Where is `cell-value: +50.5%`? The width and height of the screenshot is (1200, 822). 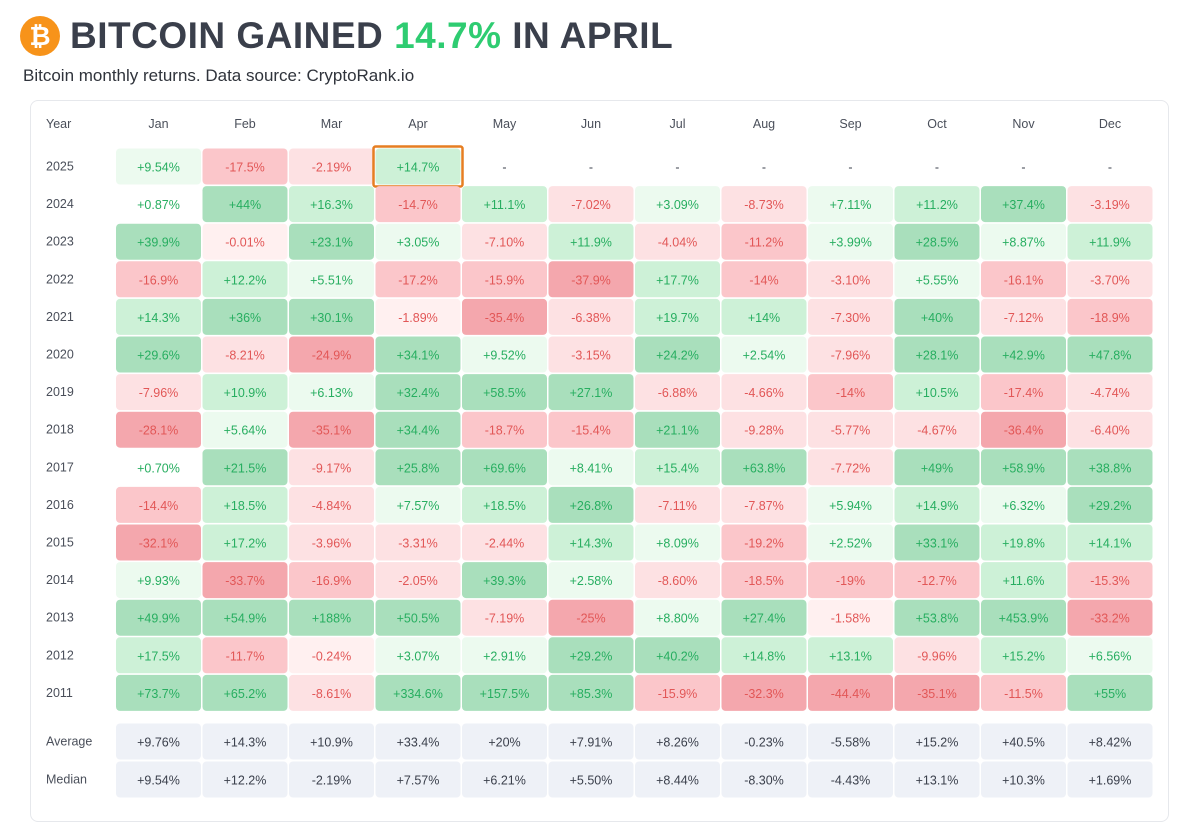 cell-value: +50.5% is located at coordinates (418, 619).